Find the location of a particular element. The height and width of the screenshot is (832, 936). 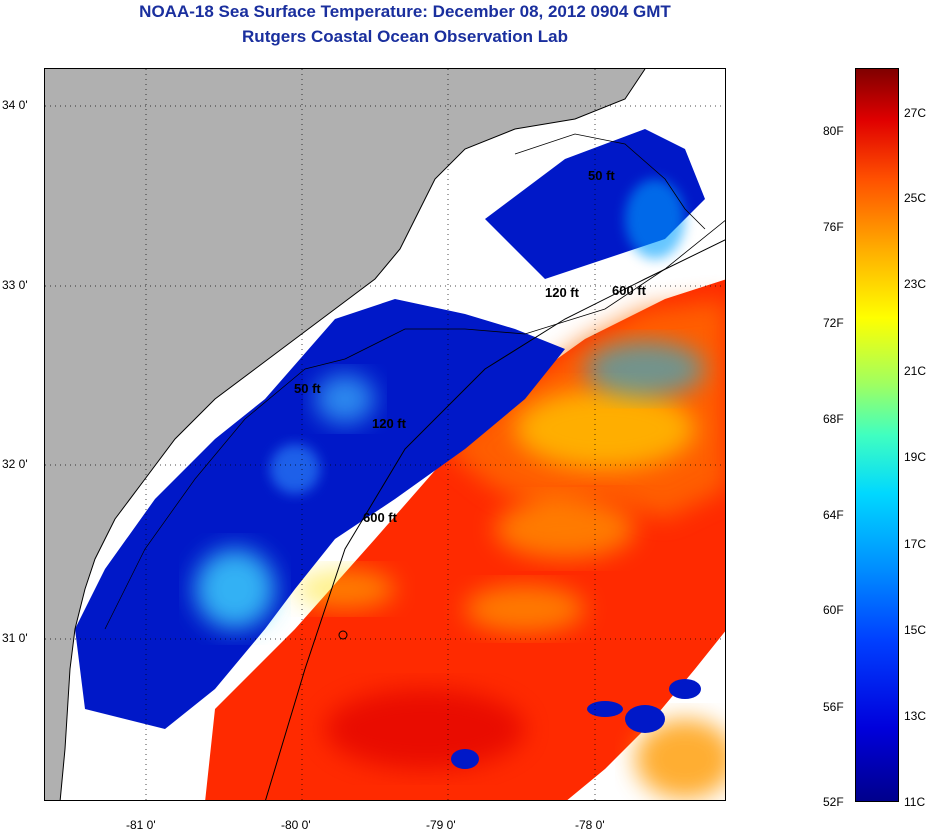

longitude-label: -78 0' is located at coordinates (590, 825).